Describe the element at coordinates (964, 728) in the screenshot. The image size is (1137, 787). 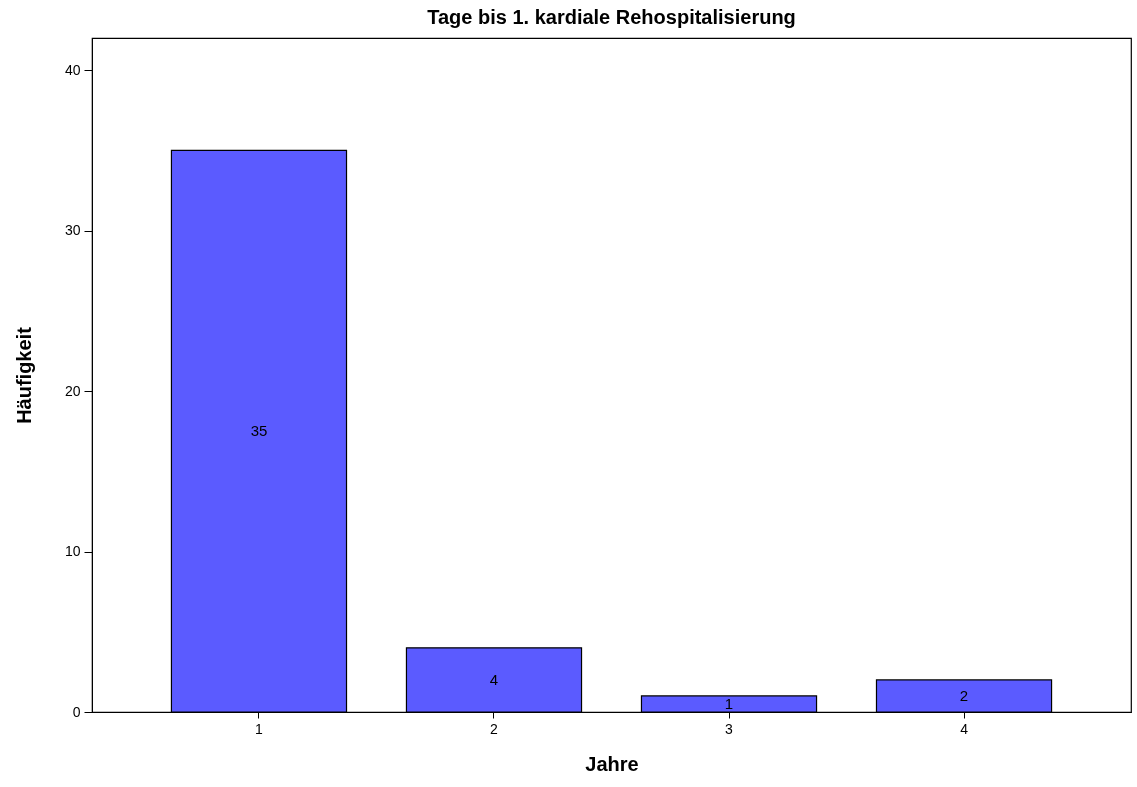
I see `x-tick-label: 4` at that location.